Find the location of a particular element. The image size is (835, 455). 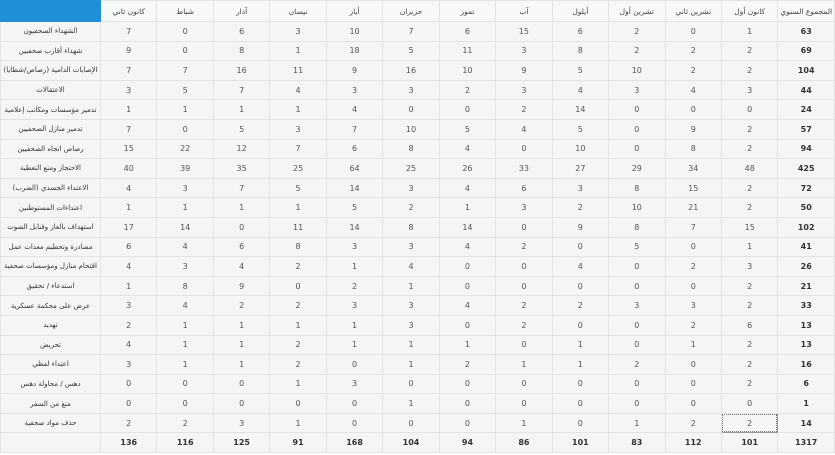

table-cell: 27 is located at coordinates (580, 168).